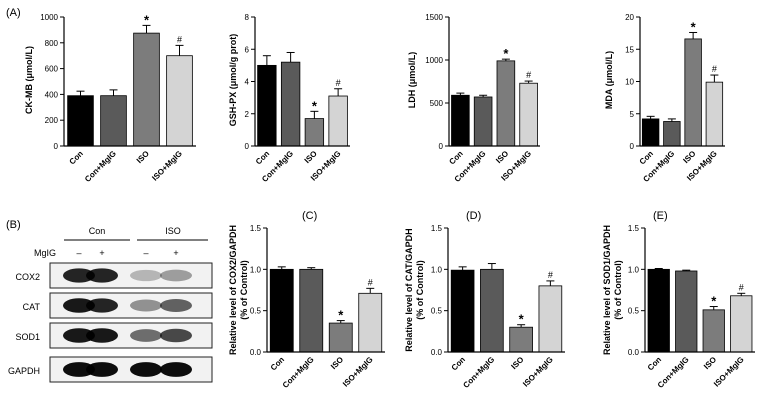  Describe the element at coordinates (78, 253) in the screenshot. I see `blot-sign: –` at that location.